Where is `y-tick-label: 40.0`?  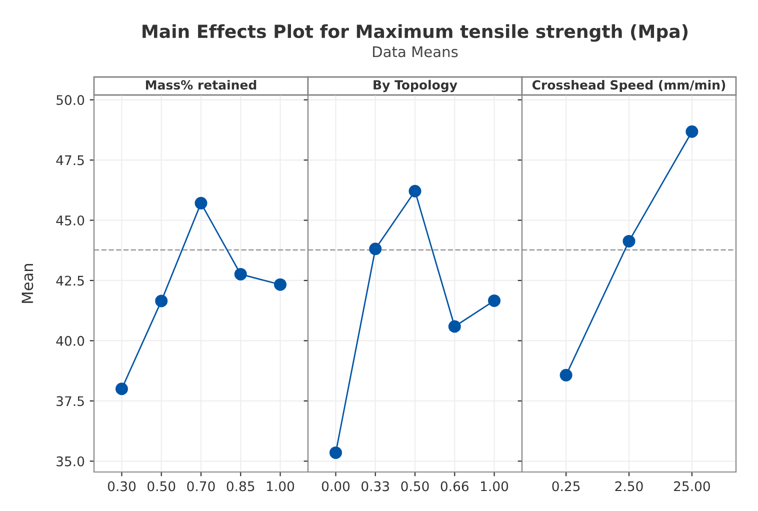
y-tick-label: 40.0 is located at coordinates (70, 341).